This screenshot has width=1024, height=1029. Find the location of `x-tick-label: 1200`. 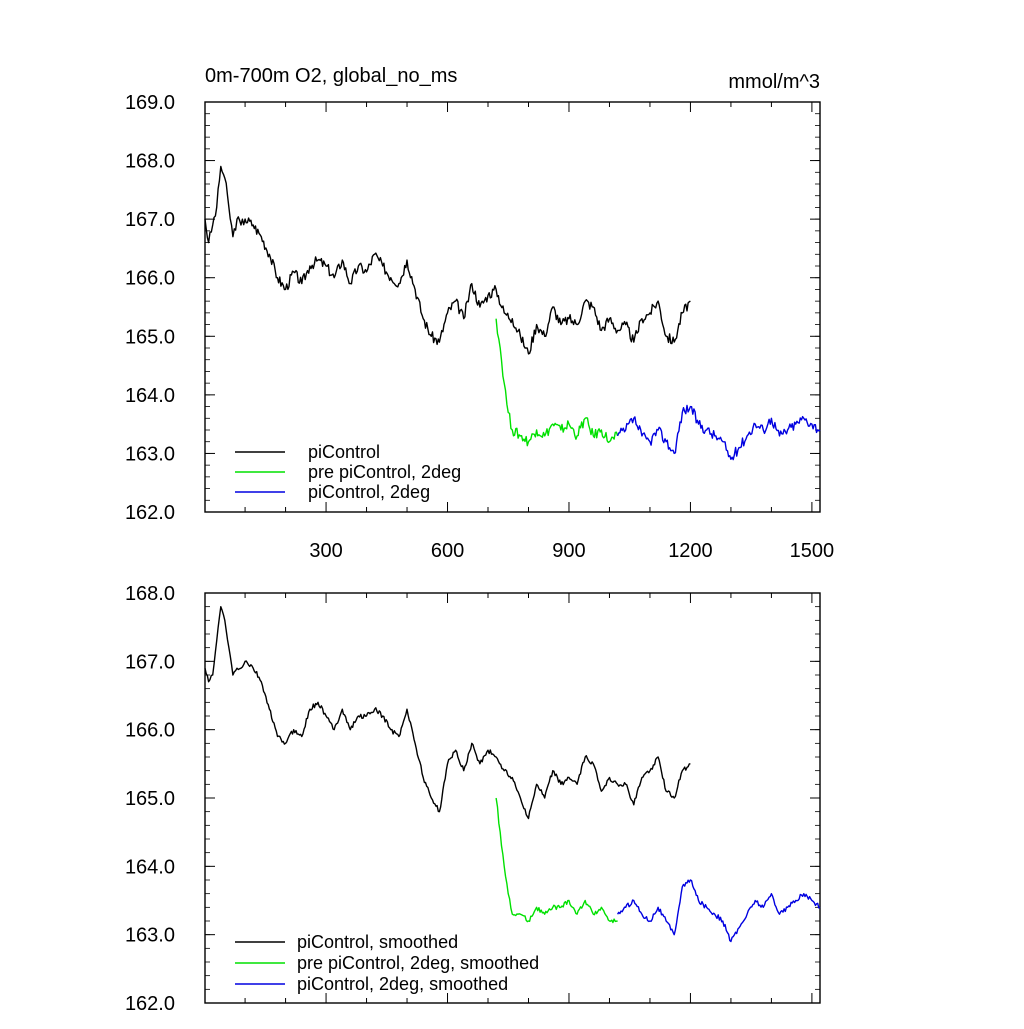

x-tick-label: 1200 is located at coordinates (690, 551).